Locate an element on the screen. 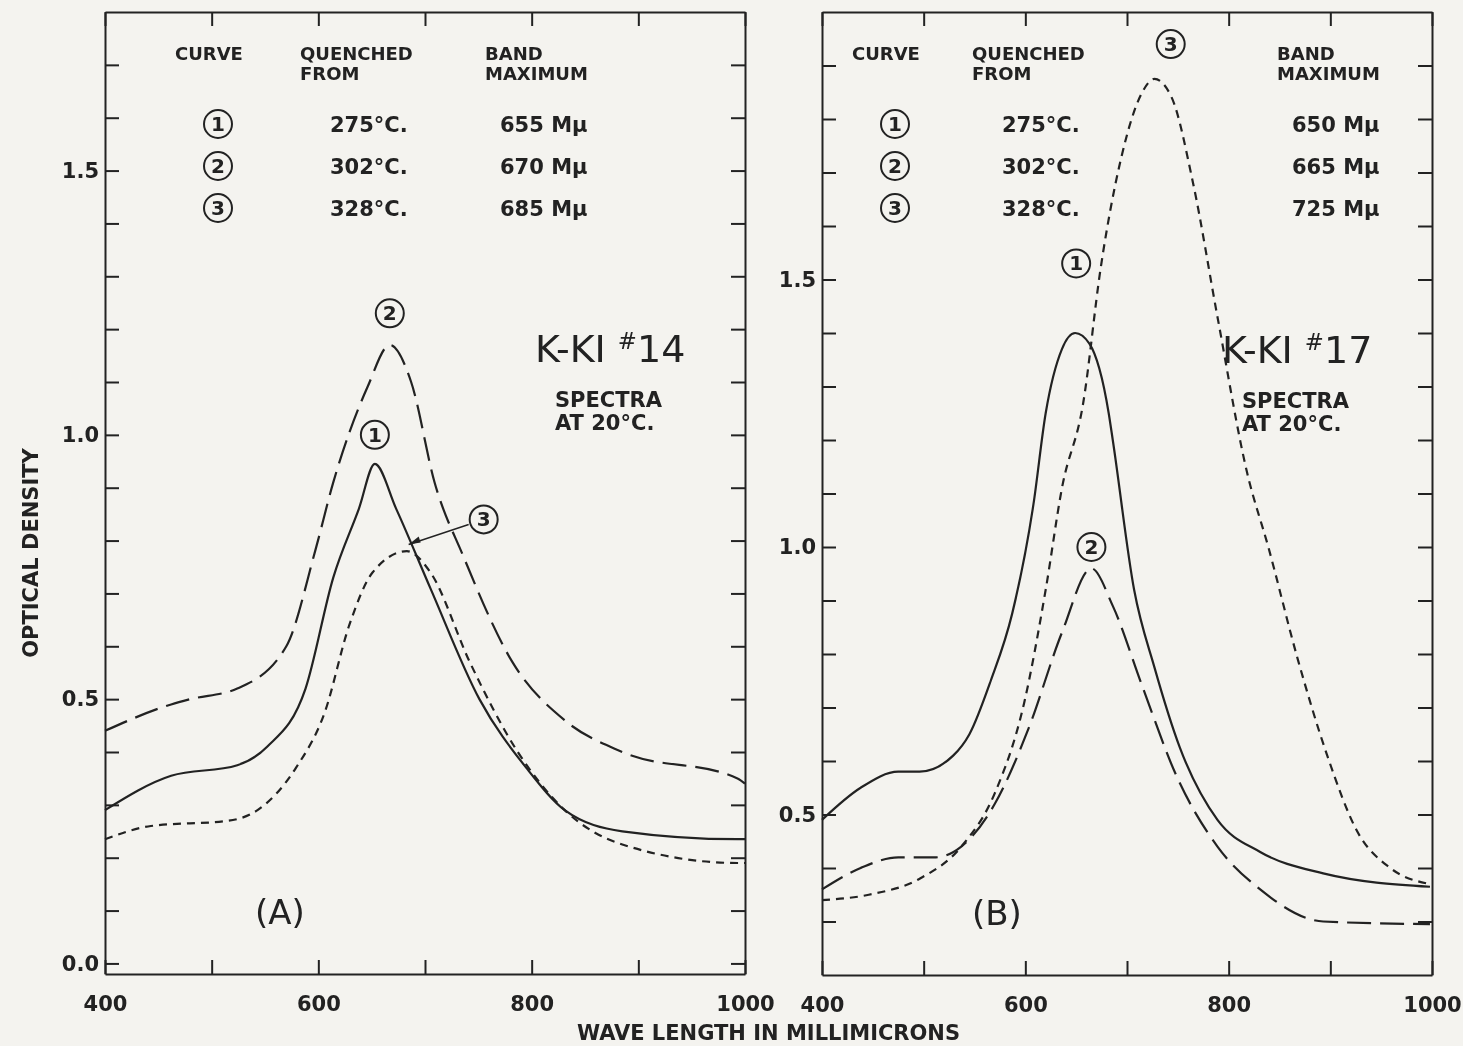 This screenshot has width=1463, height=1046. annotation: 655 Mμ is located at coordinates (544, 125).